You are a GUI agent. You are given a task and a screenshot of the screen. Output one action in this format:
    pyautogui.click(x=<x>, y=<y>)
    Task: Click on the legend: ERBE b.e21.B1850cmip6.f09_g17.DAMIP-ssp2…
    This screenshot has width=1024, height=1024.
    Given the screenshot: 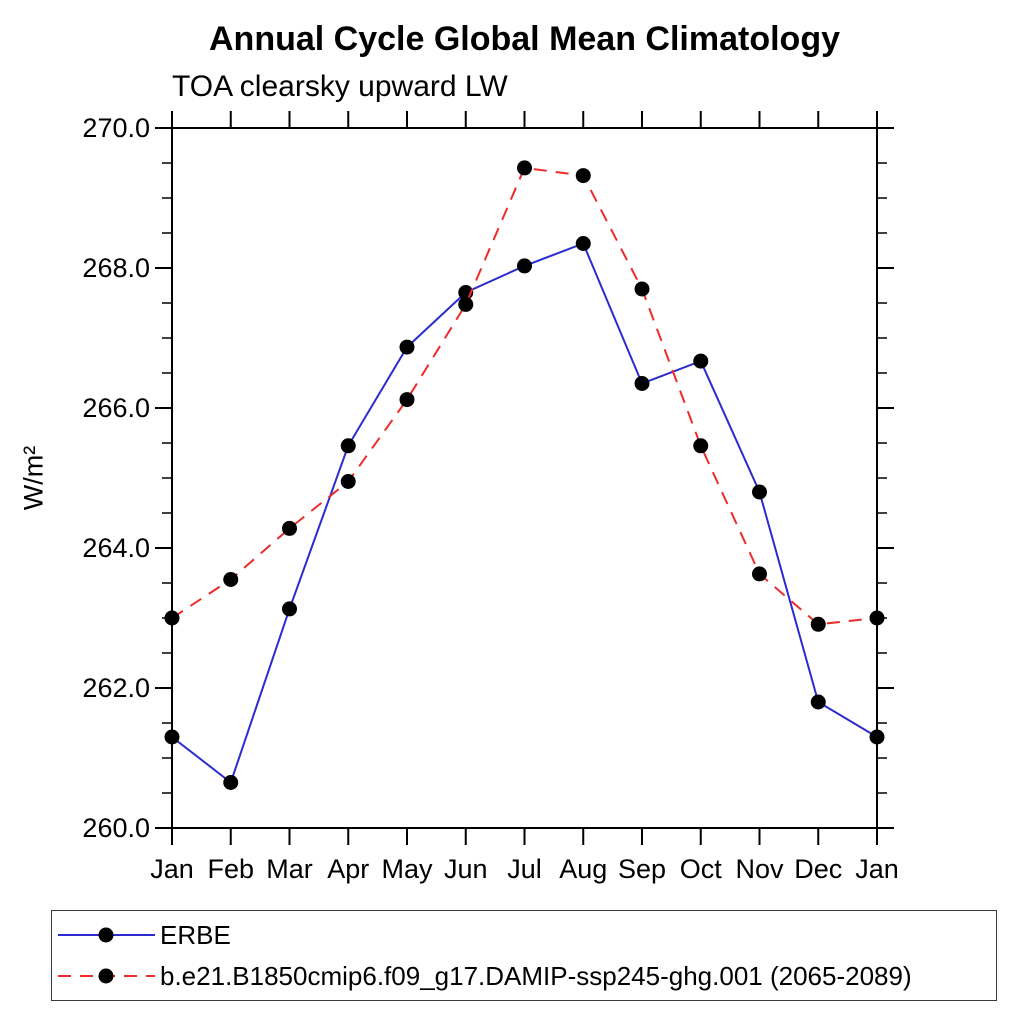 What is the action you would take?
    pyautogui.click(x=524, y=955)
    